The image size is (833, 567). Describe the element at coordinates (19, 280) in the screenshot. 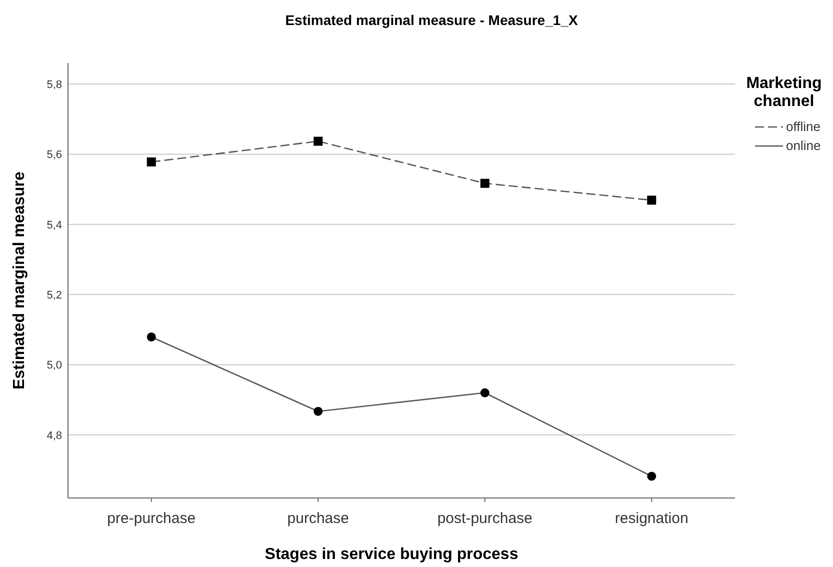

I see `y-axis-title: Estimated marginal measure` at that location.